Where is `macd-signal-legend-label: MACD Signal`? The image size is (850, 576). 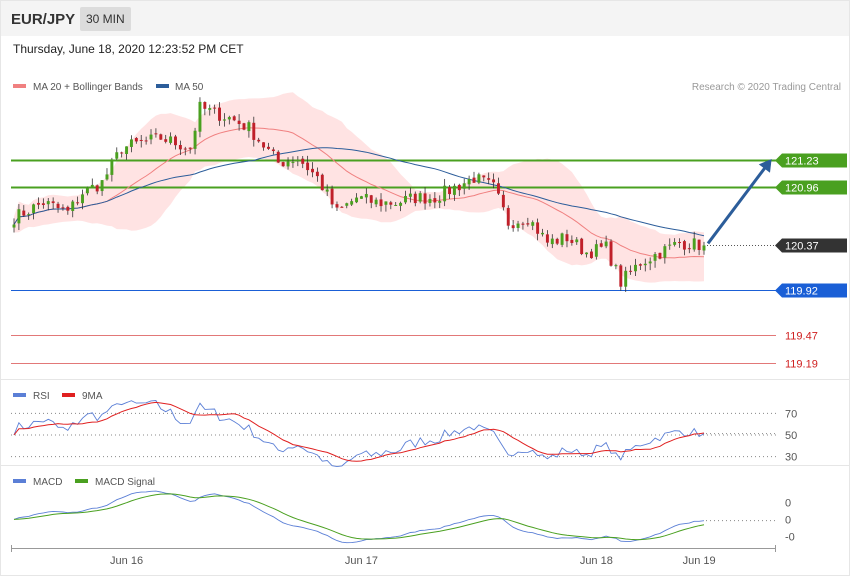
macd-signal-legend-label: MACD Signal is located at coordinates (125, 482).